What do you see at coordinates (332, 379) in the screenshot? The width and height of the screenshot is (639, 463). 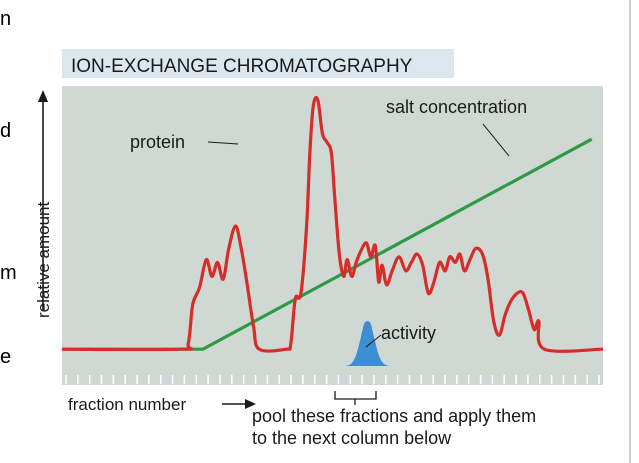 I see `fraction-ticks` at bounding box center [332, 379].